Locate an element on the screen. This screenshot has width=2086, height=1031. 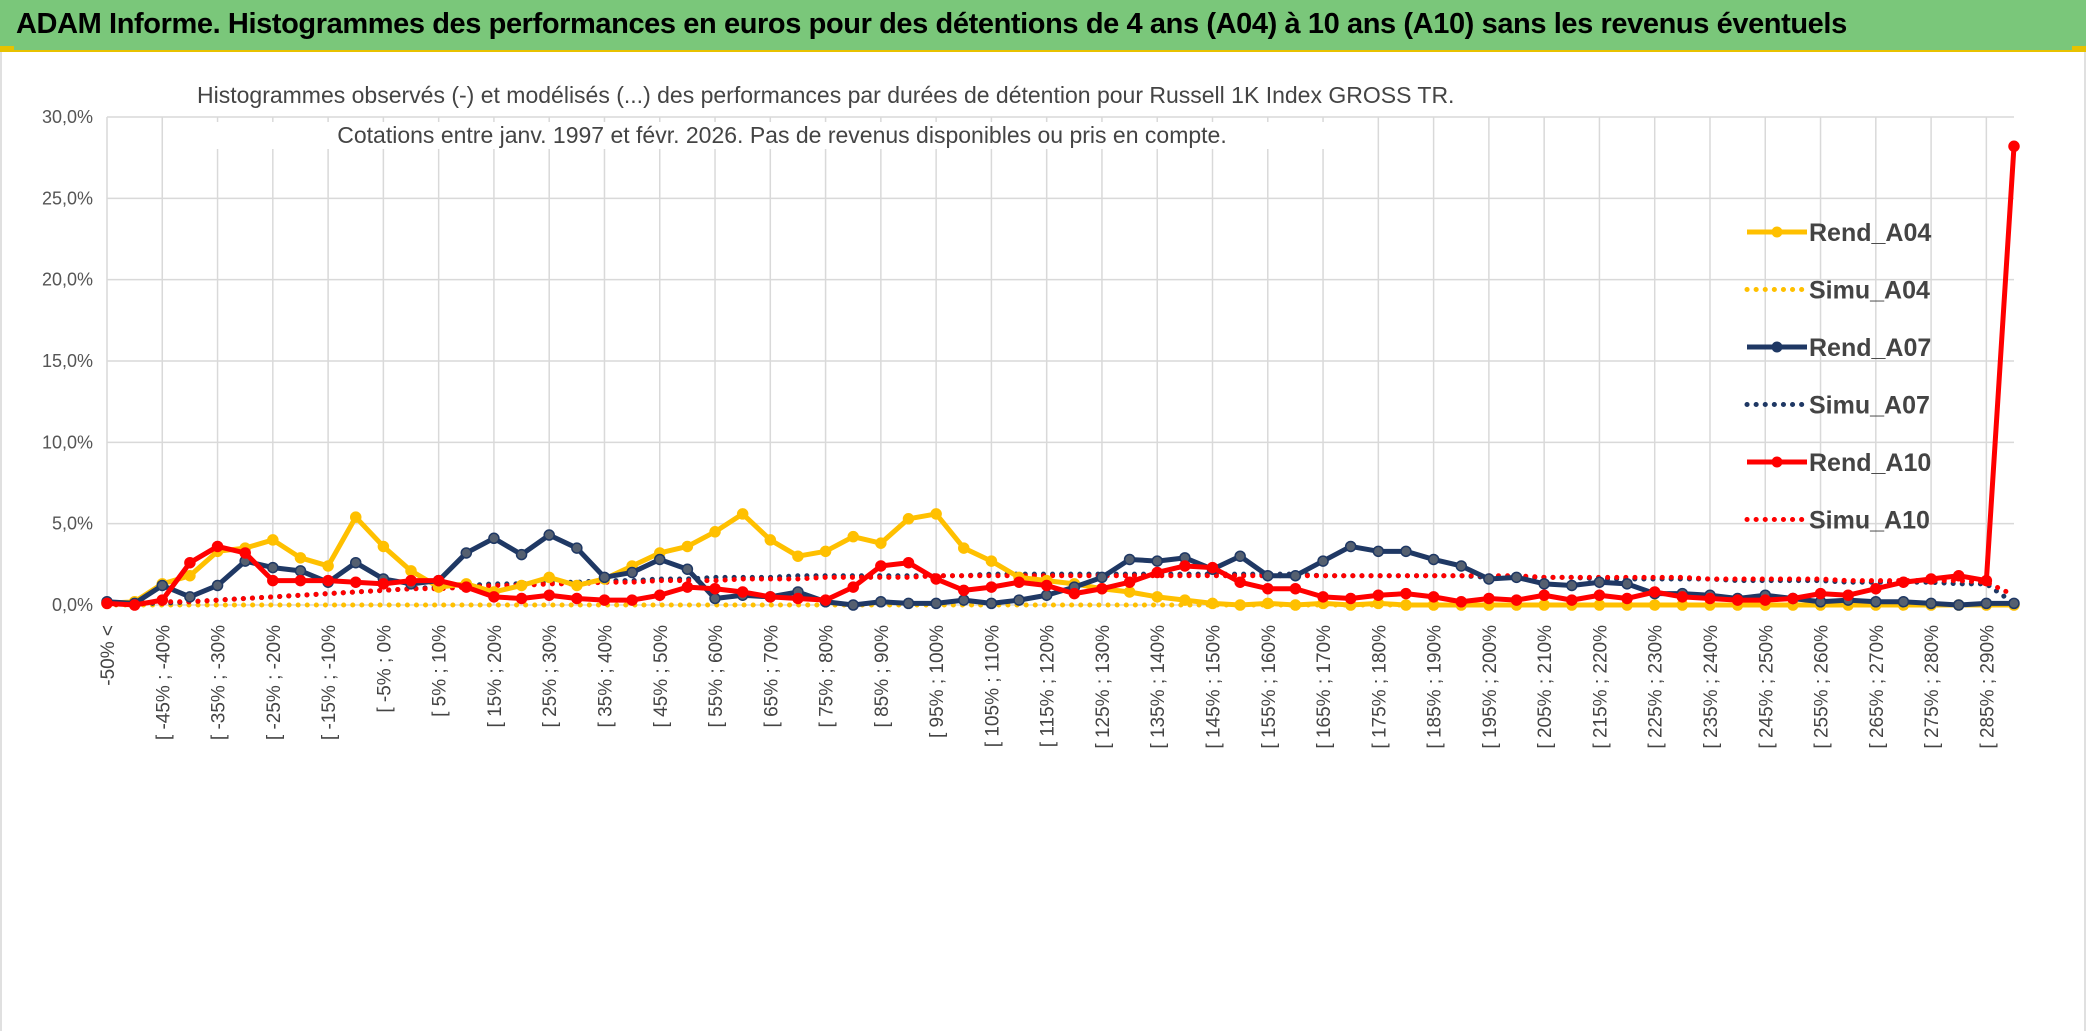
x-tick-label: [ -35% ; -30% is located at coordinates (219, 682).